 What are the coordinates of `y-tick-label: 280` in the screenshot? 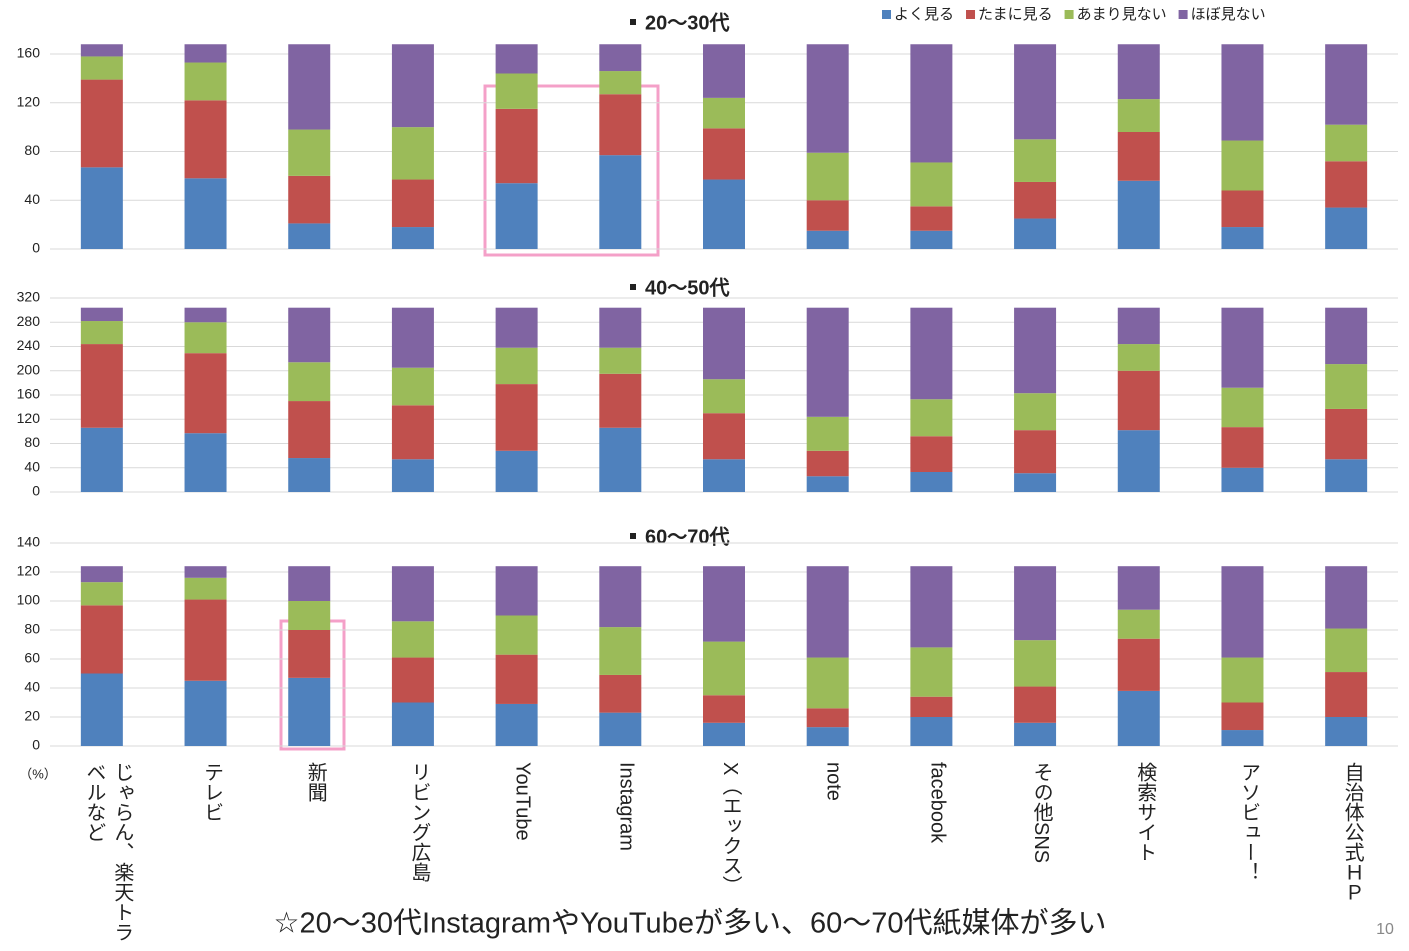 It's located at (29, 321).